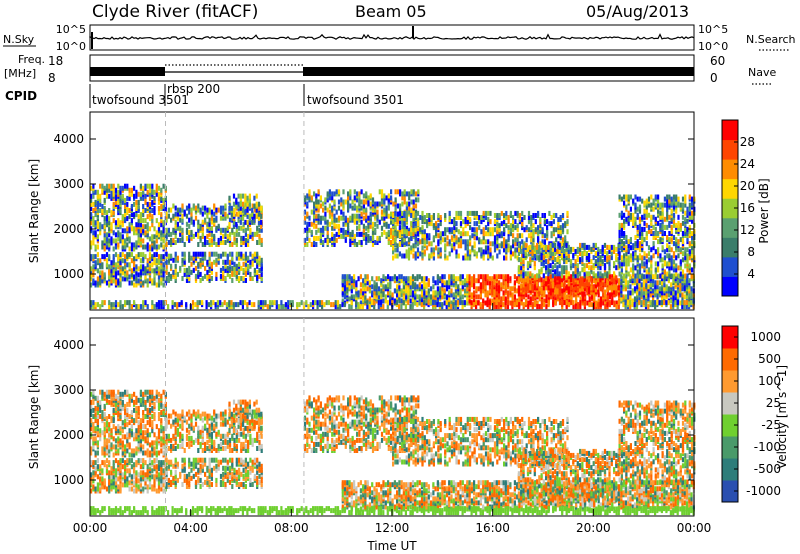 This screenshot has width=800, height=554. What do you see at coordinates (193, 89) in the screenshot?
I see `cpid-segment-2: rbsp 200` at bounding box center [193, 89].